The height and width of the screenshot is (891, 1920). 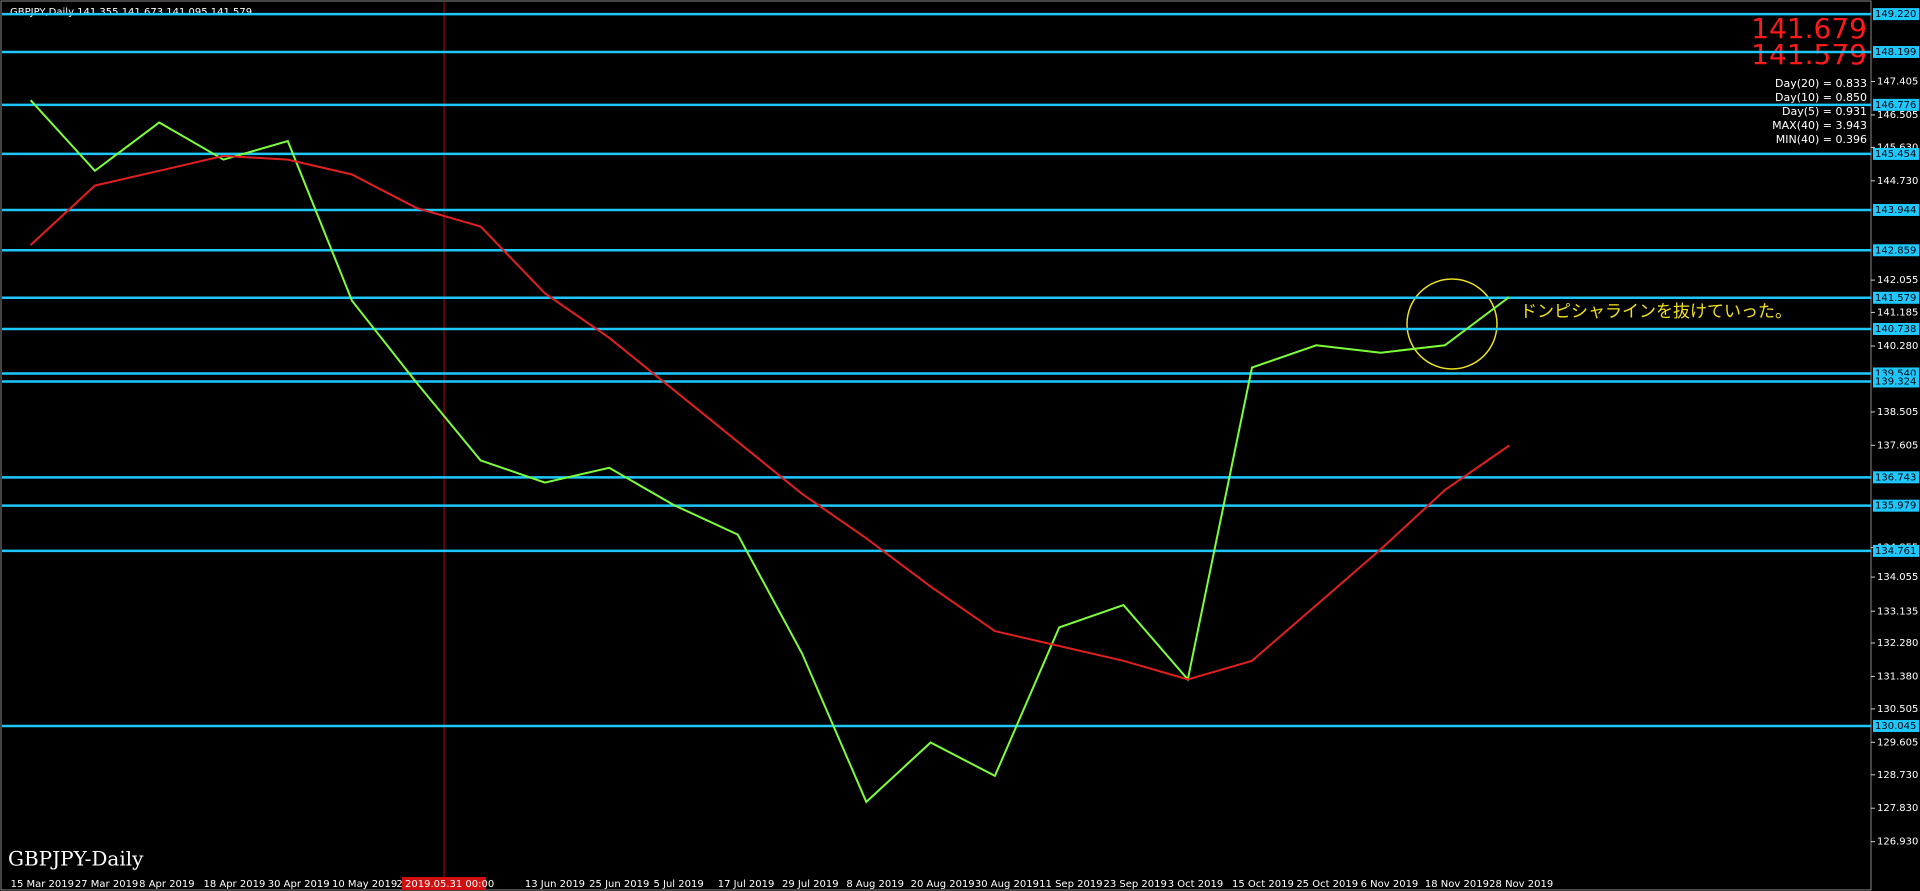 I want to click on crosshair-label-box, so click(x=444, y=883).